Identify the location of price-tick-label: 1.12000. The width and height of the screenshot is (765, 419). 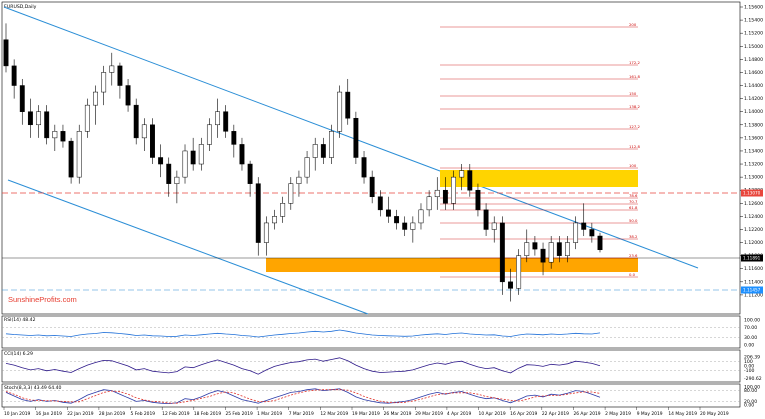
(753, 243).